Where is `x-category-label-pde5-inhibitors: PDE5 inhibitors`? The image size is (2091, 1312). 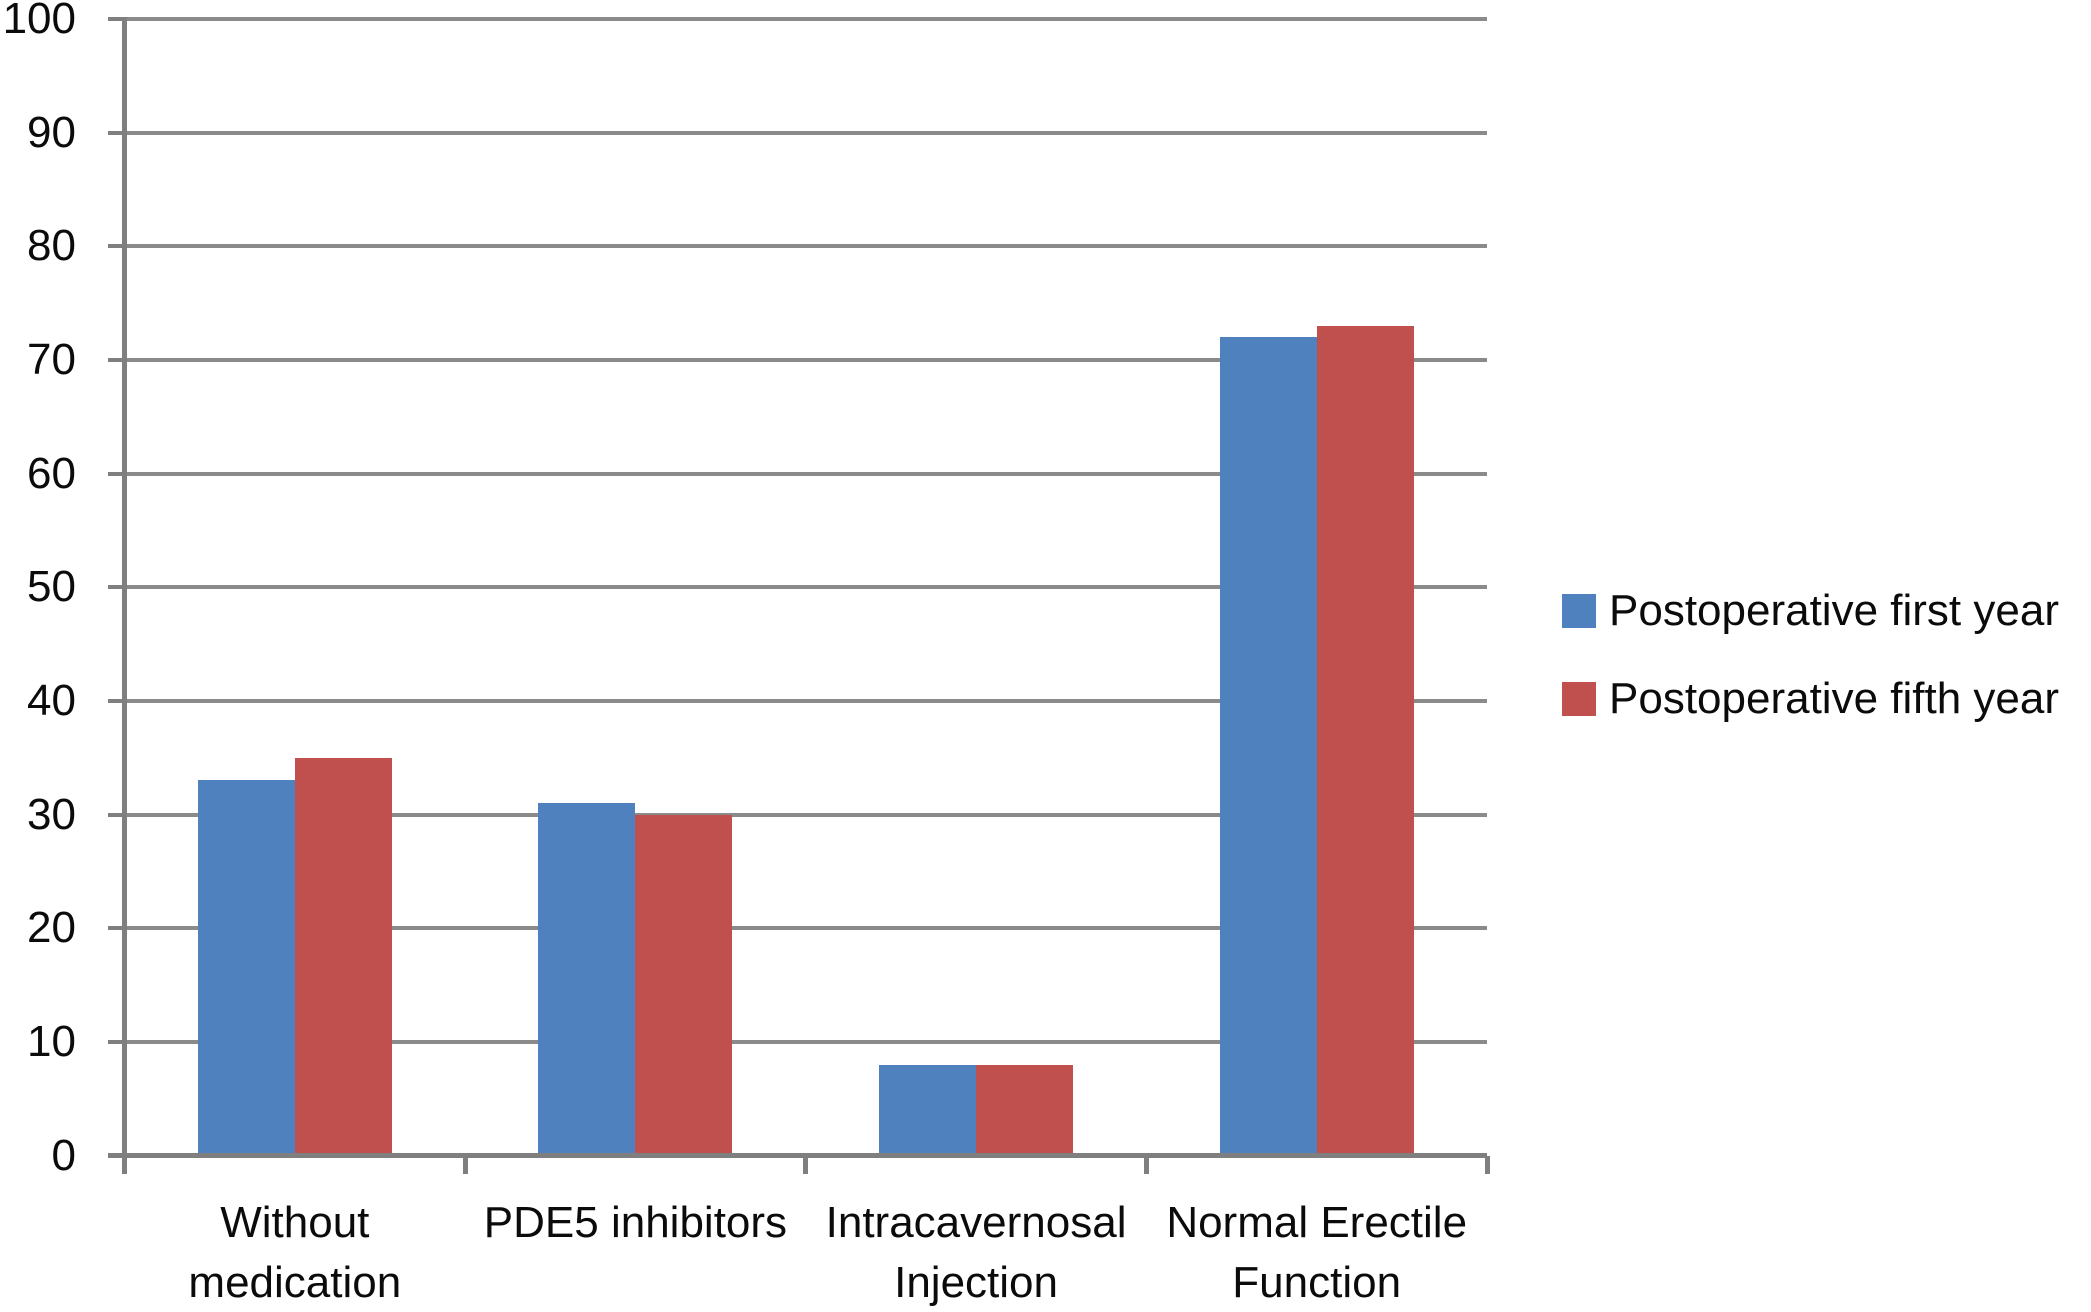
x-category-label-pde5-inhibitors: PDE5 inhibitors is located at coordinates (635, 1223).